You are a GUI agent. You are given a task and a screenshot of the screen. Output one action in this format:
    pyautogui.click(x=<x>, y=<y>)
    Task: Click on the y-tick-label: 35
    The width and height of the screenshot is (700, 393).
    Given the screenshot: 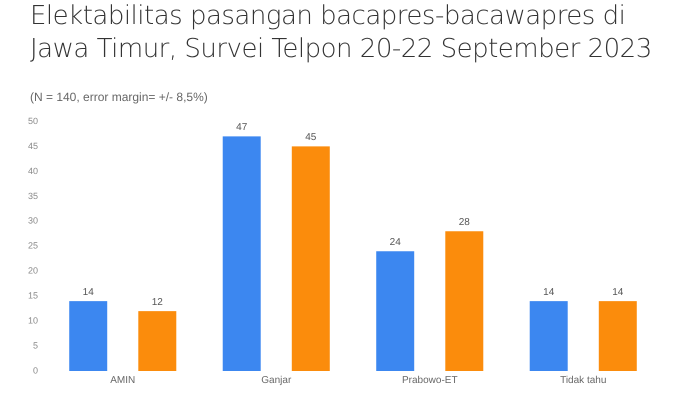 What is the action you would take?
    pyautogui.click(x=33, y=195)
    